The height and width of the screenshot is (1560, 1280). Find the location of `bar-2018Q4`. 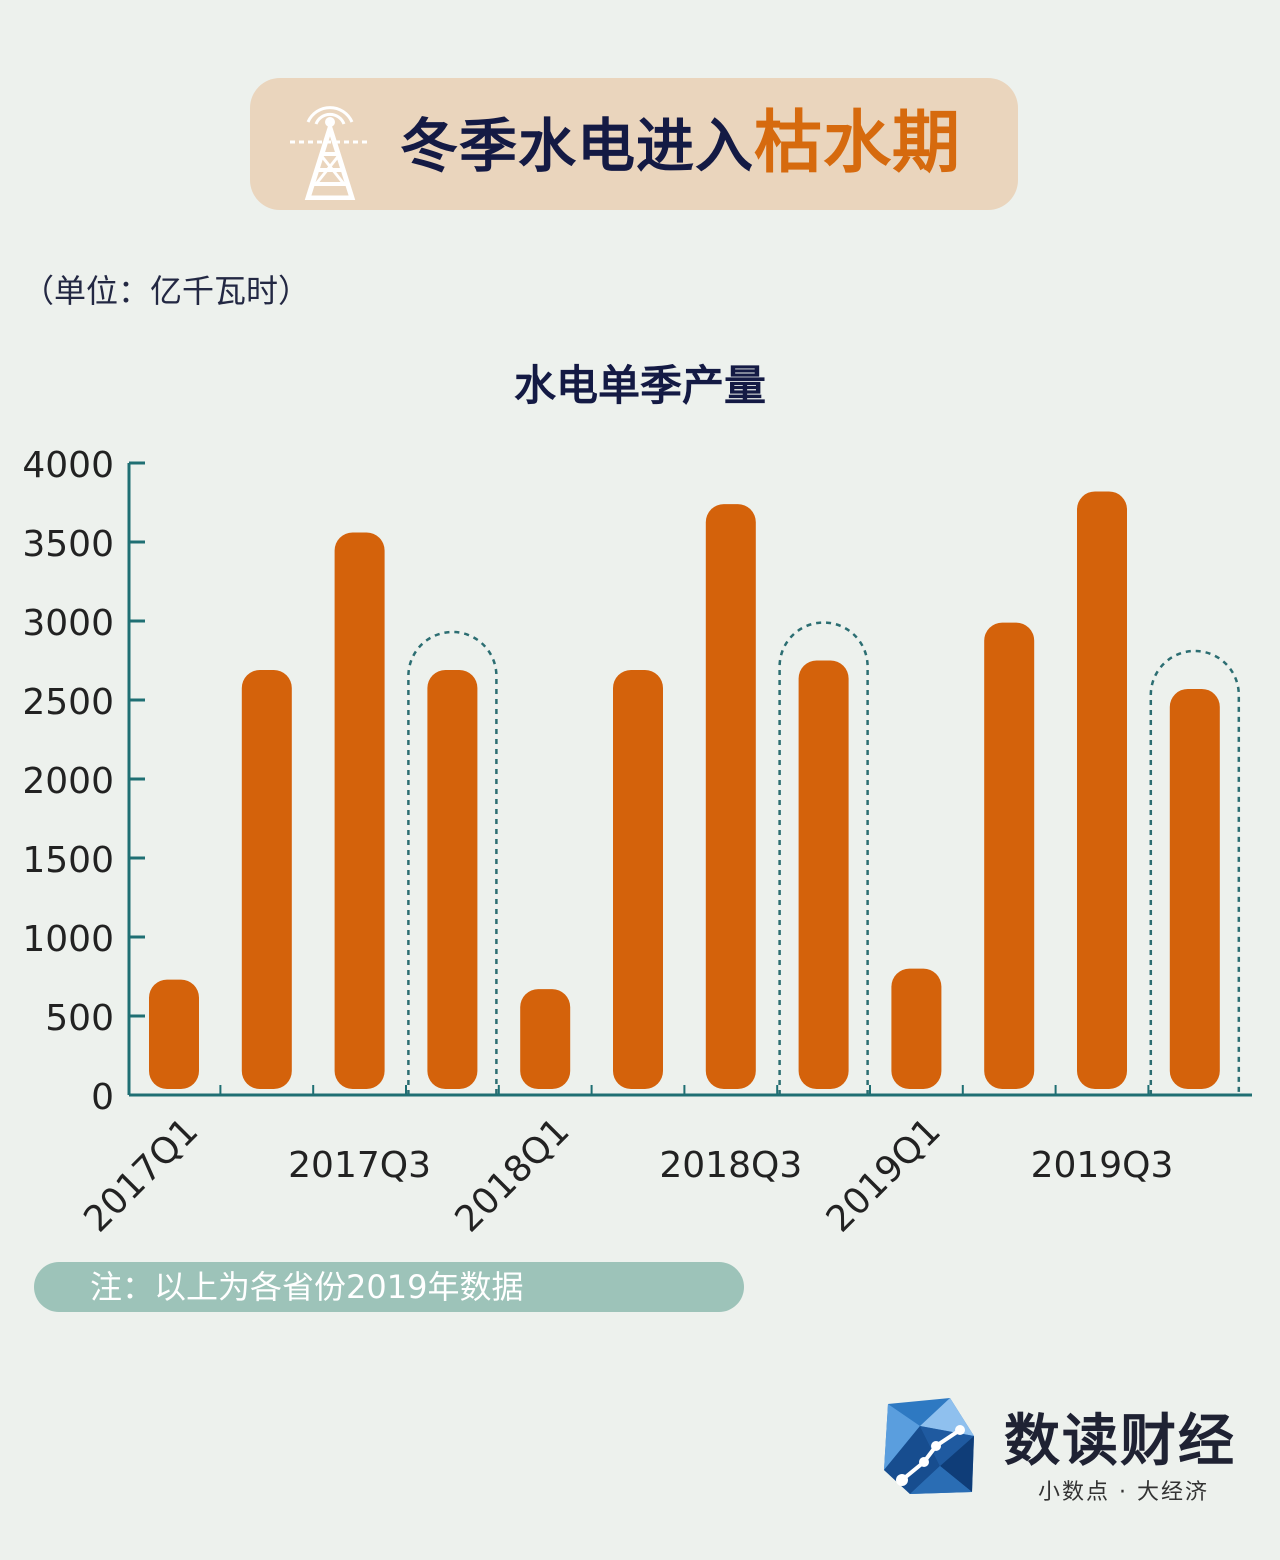

bar-2018Q4 is located at coordinates (823, 874).